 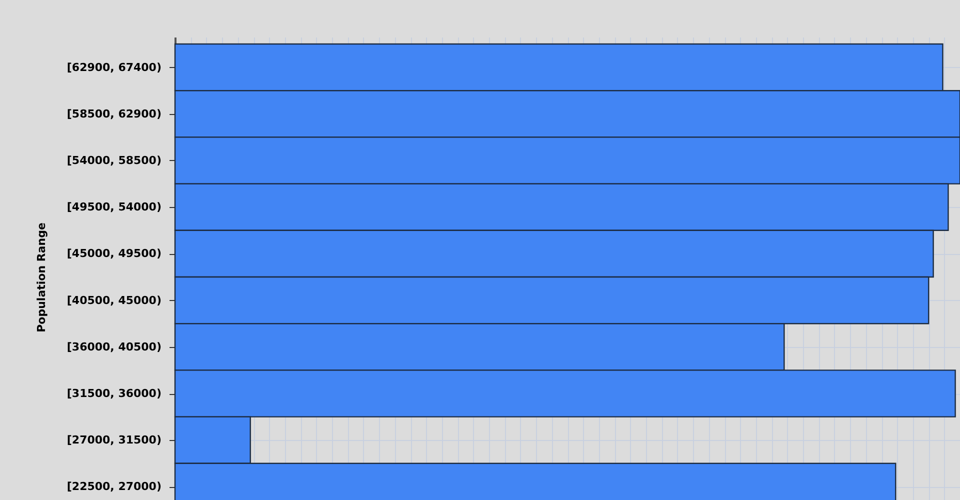 What do you see at coordinates (114, 113) in the screenshot?
I see `y-tick-label: [58500, 62900)` at bounding box center [114, 113].